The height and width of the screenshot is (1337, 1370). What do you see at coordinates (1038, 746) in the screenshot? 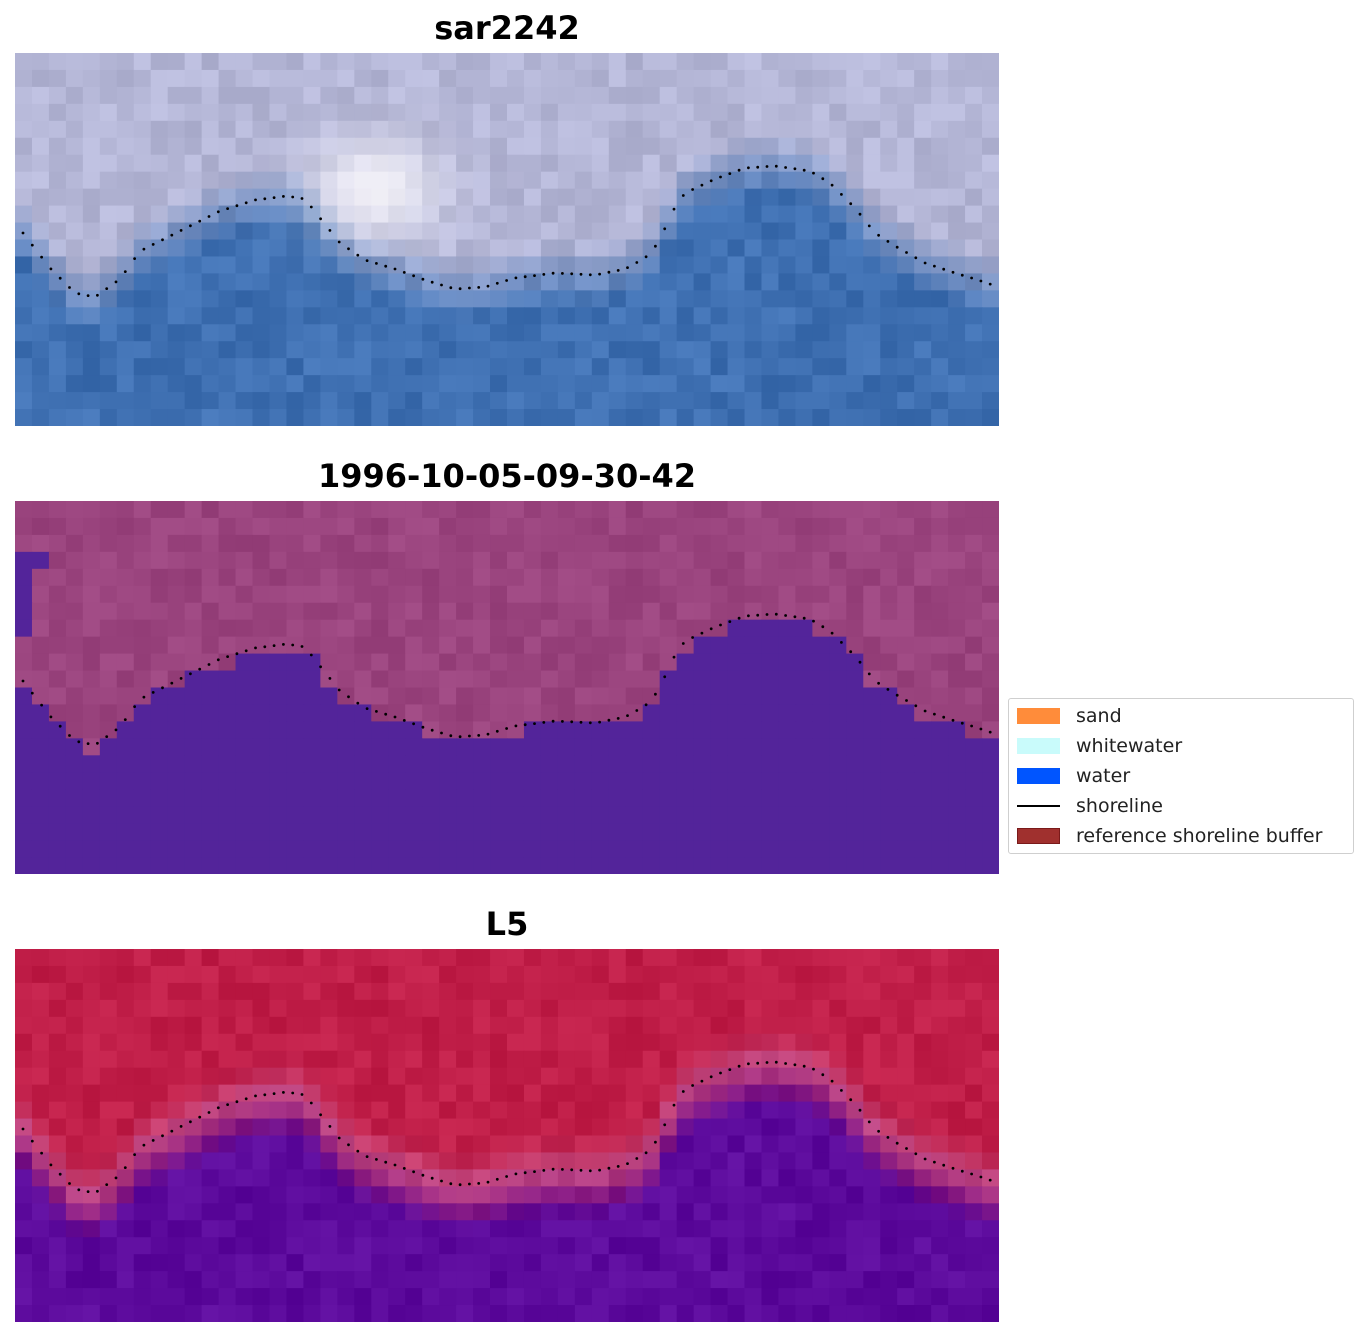
I see `whitewater-swatch` at bounding box center [1038, 746].